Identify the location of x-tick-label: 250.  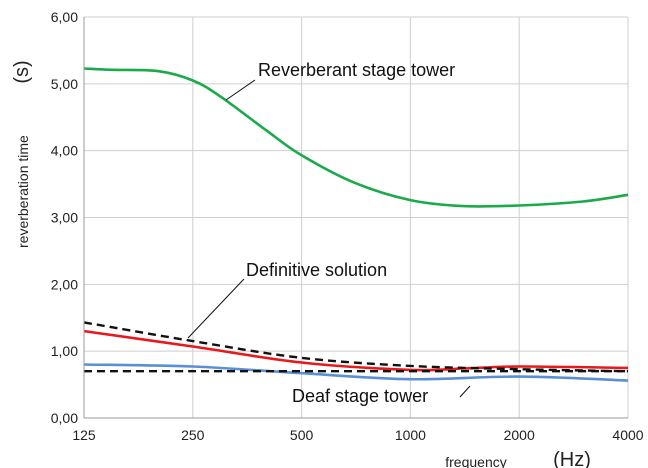
(193, 435).